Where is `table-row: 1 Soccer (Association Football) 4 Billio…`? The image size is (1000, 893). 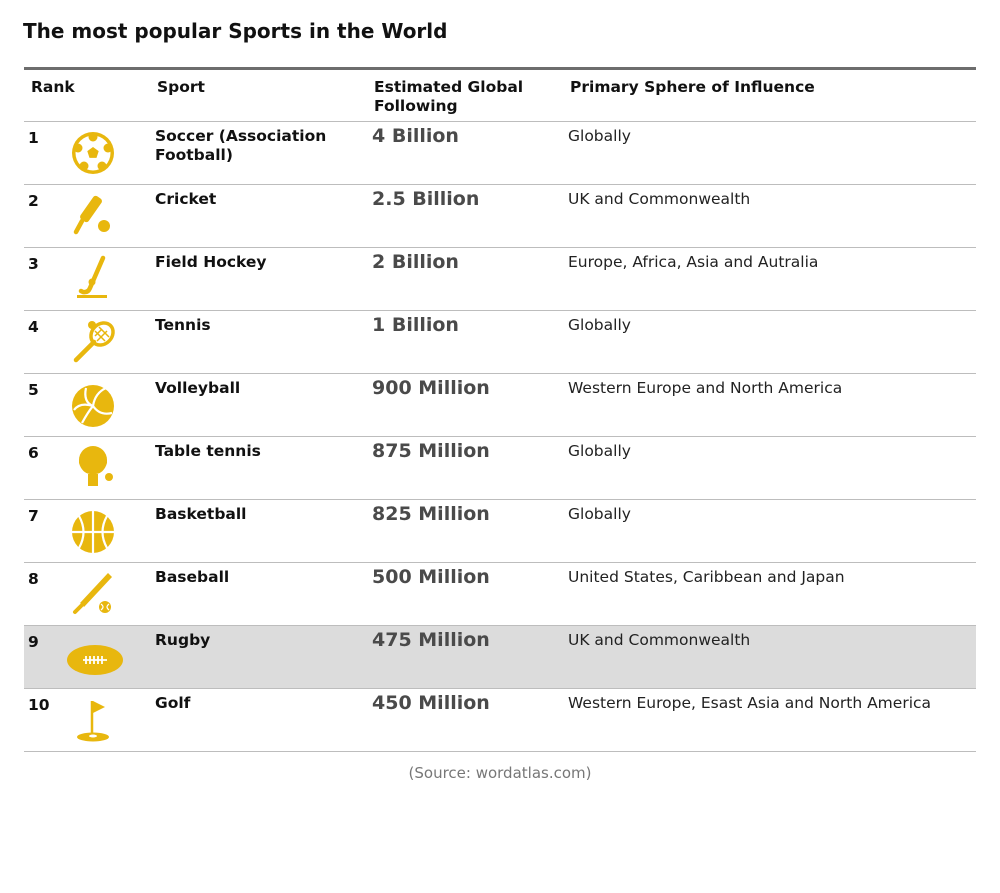
table-row: 1 Soccer (Association Football) 4 Billio… is located at coordinates (500, 153).